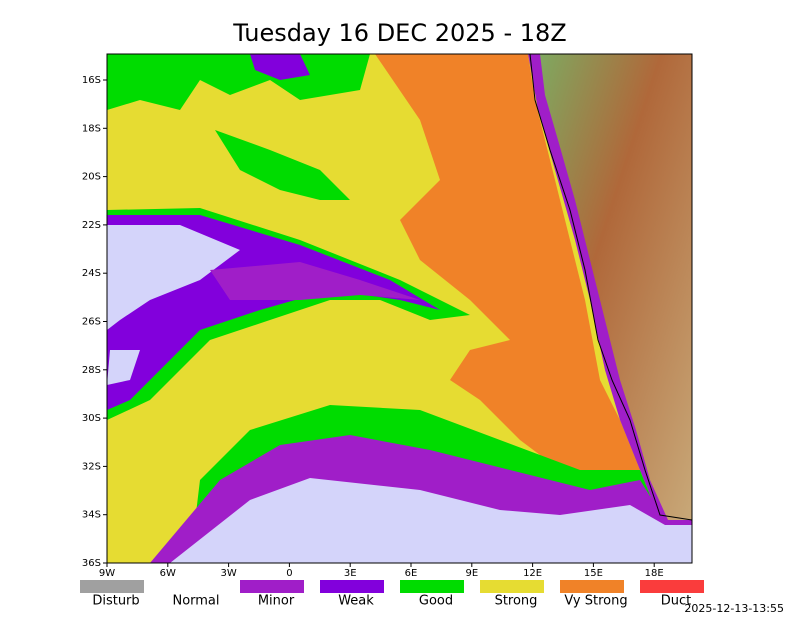  I want to click on legend-label: Minor, so click(276, 601).